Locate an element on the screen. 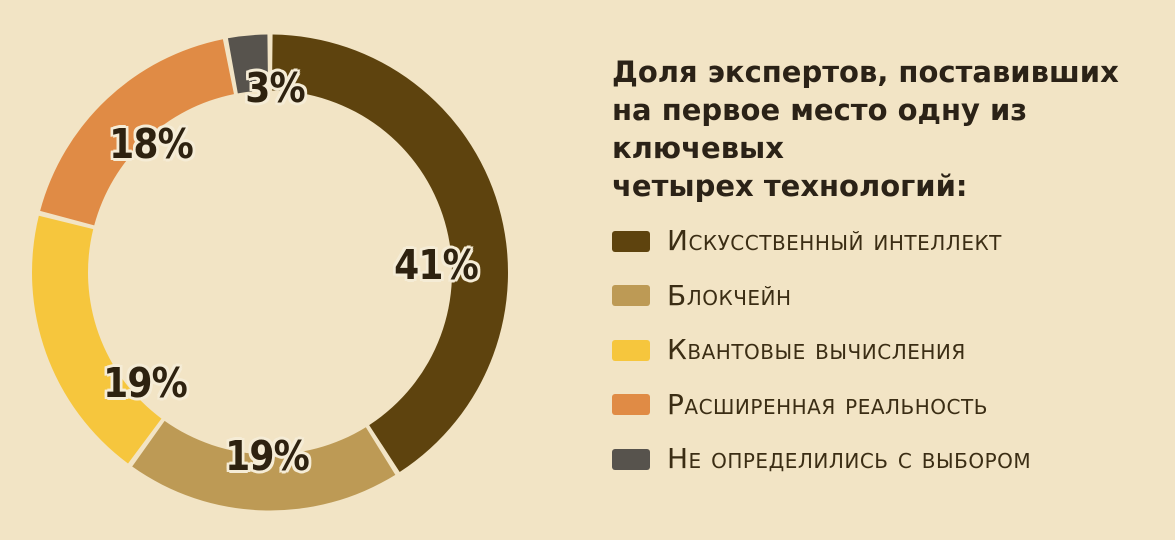 This screenshot has height=540, width=1175. legend-swatch-quantum is located at coordinates (631, 350).